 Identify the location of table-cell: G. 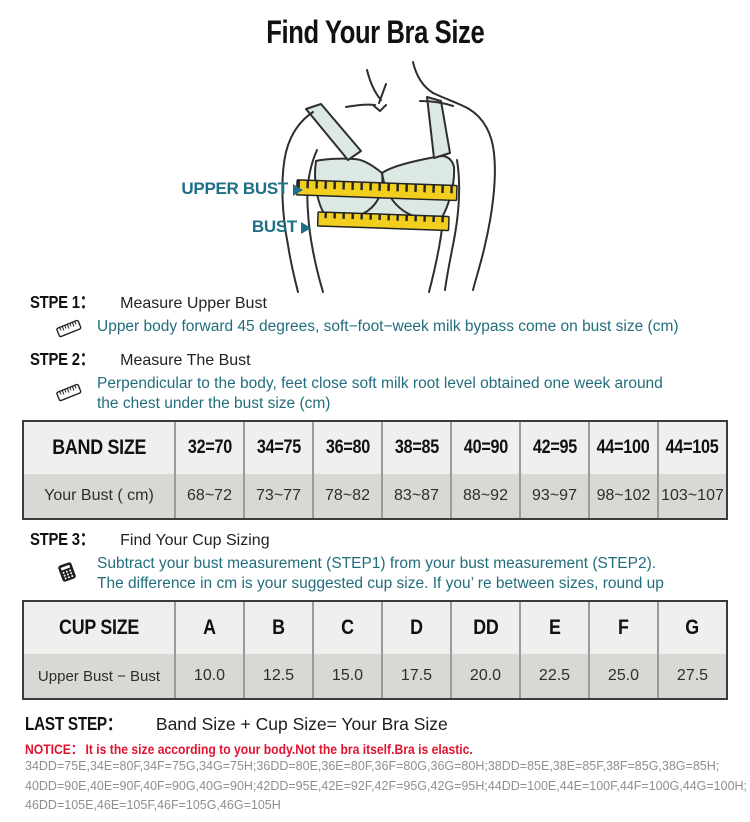
(691, 628).